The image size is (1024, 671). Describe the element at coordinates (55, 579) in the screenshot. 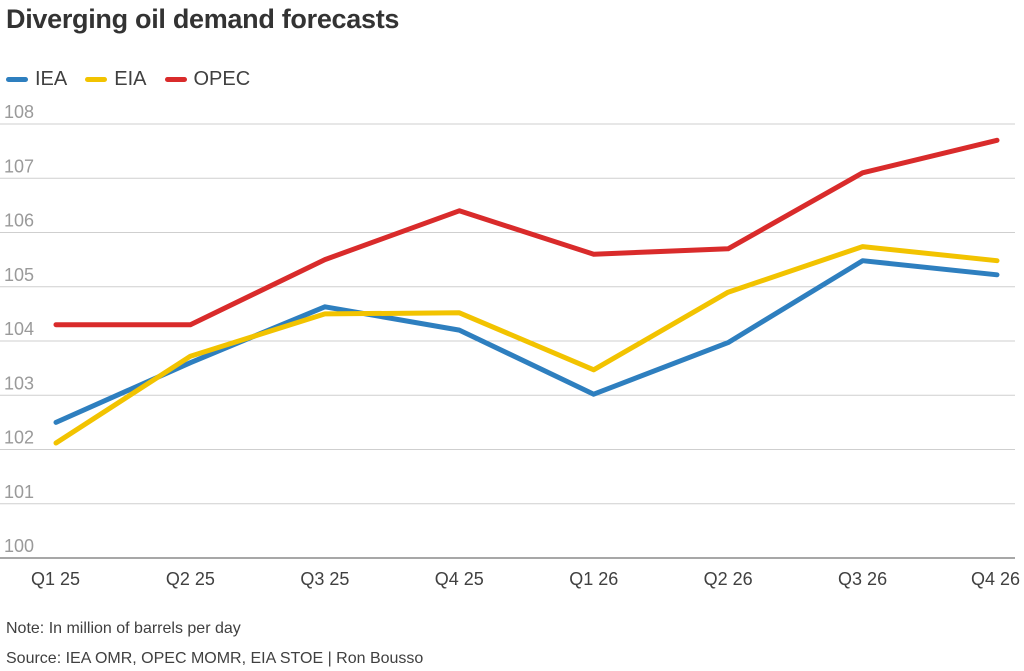

I see `x-tick-label: Q1 25` at that location.